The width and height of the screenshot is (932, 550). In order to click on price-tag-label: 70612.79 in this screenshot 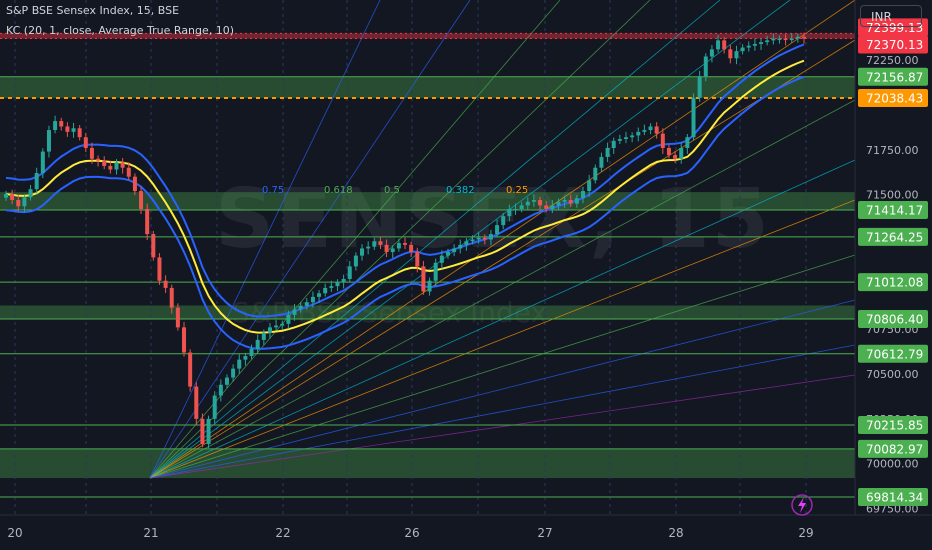, I will do `click(894, 354)`.